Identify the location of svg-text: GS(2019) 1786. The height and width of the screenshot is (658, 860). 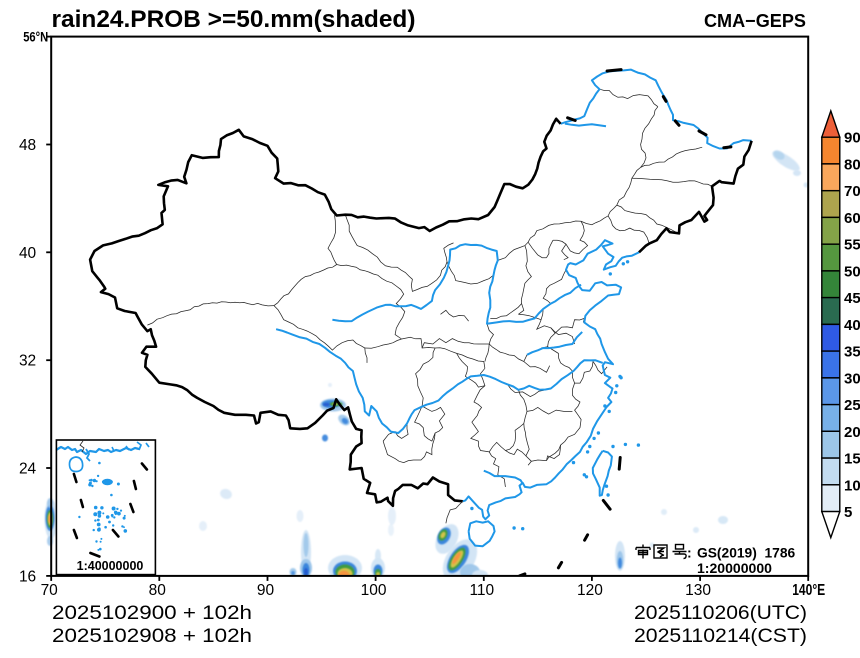
(746, 553).